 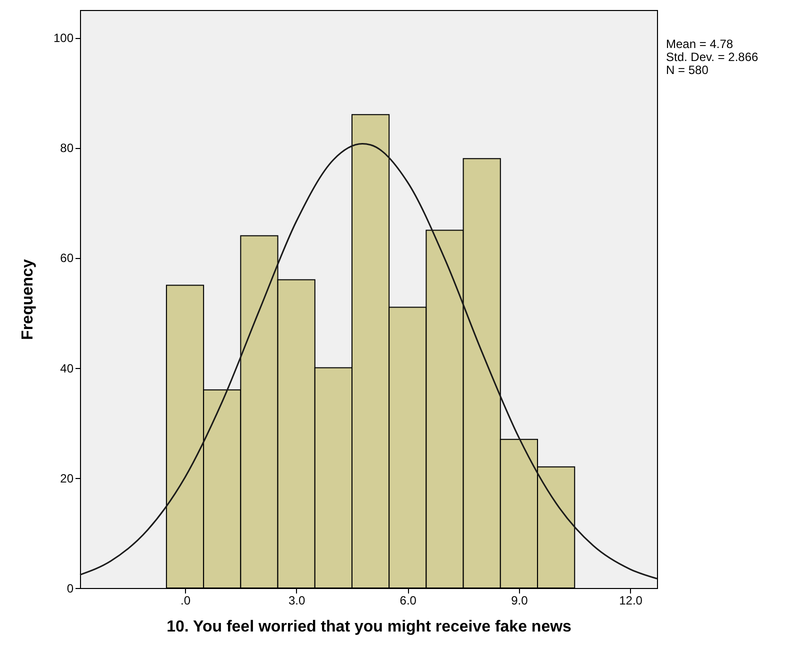 I want to click on y-tick-label: 100, so click(x=63, y=38).